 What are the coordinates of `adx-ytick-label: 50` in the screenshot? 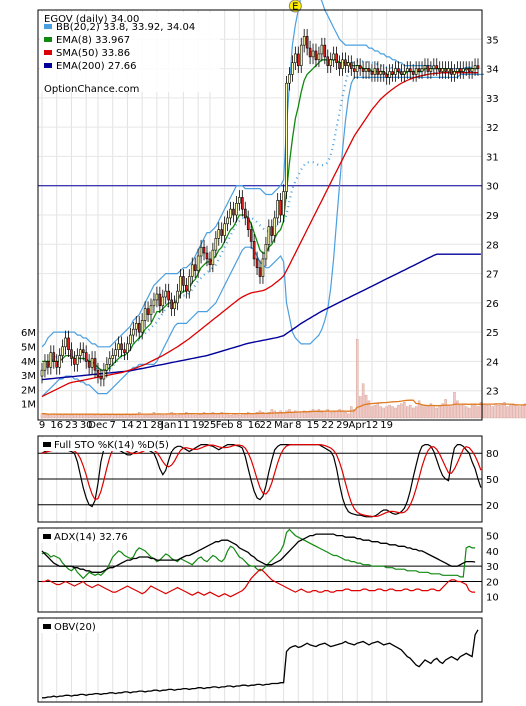 It's located at (492, 537).